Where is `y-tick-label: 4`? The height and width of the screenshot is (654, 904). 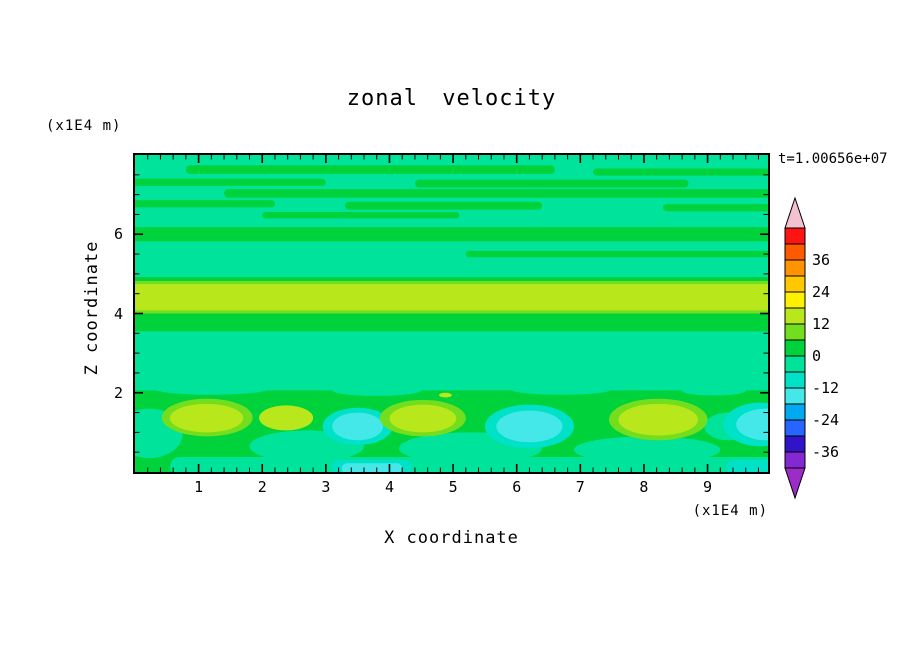
y-tick-label: 4 is located at coordinates (118, 313).